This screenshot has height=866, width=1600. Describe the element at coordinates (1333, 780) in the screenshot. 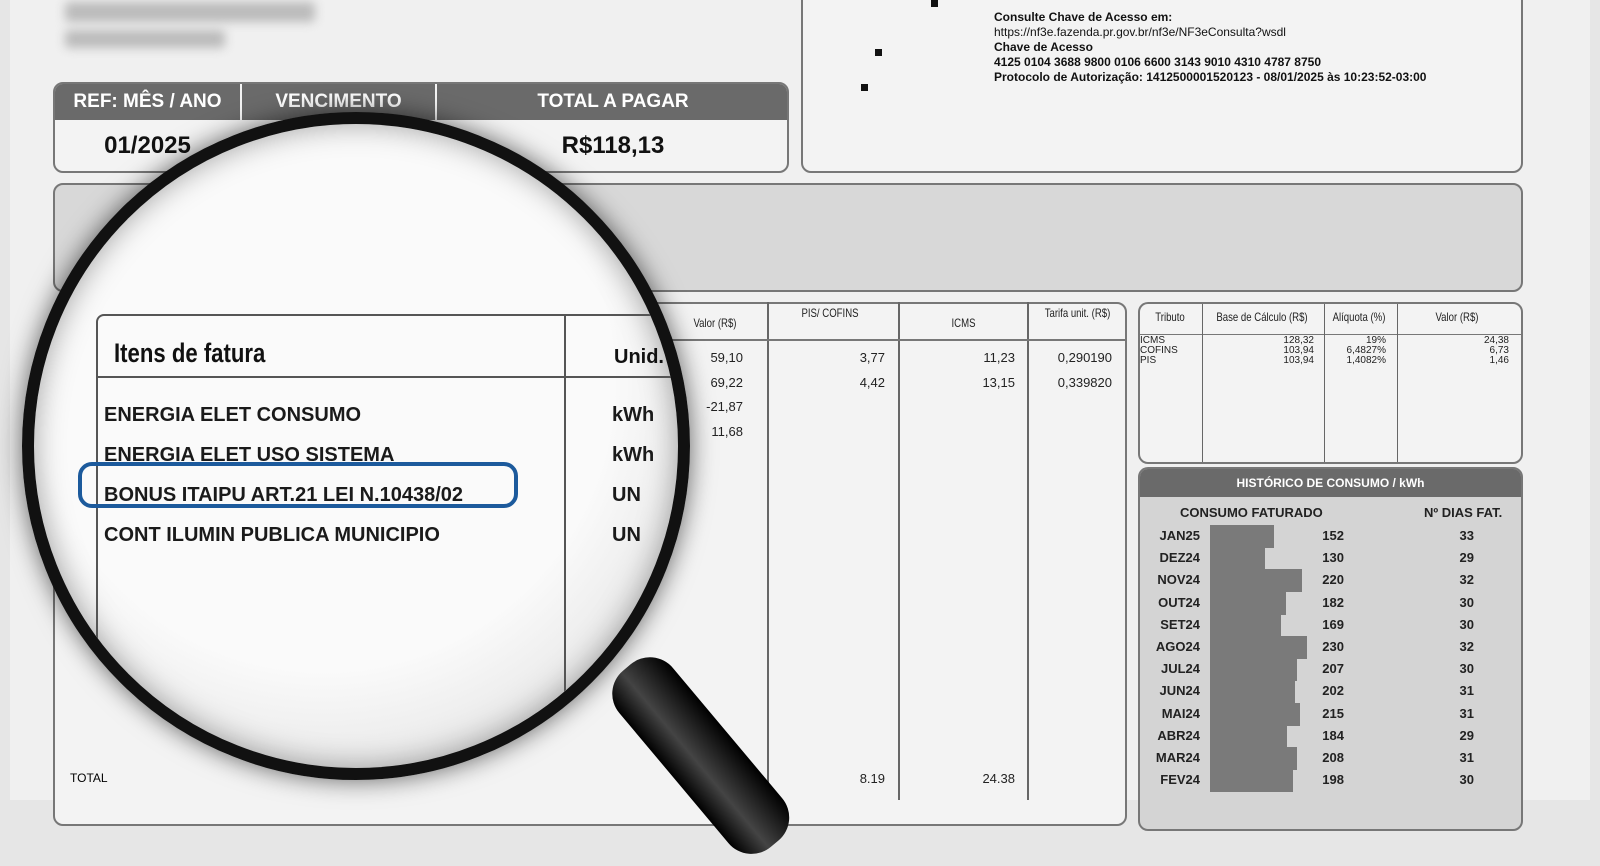

I see `history-kwh: 198` at that location.